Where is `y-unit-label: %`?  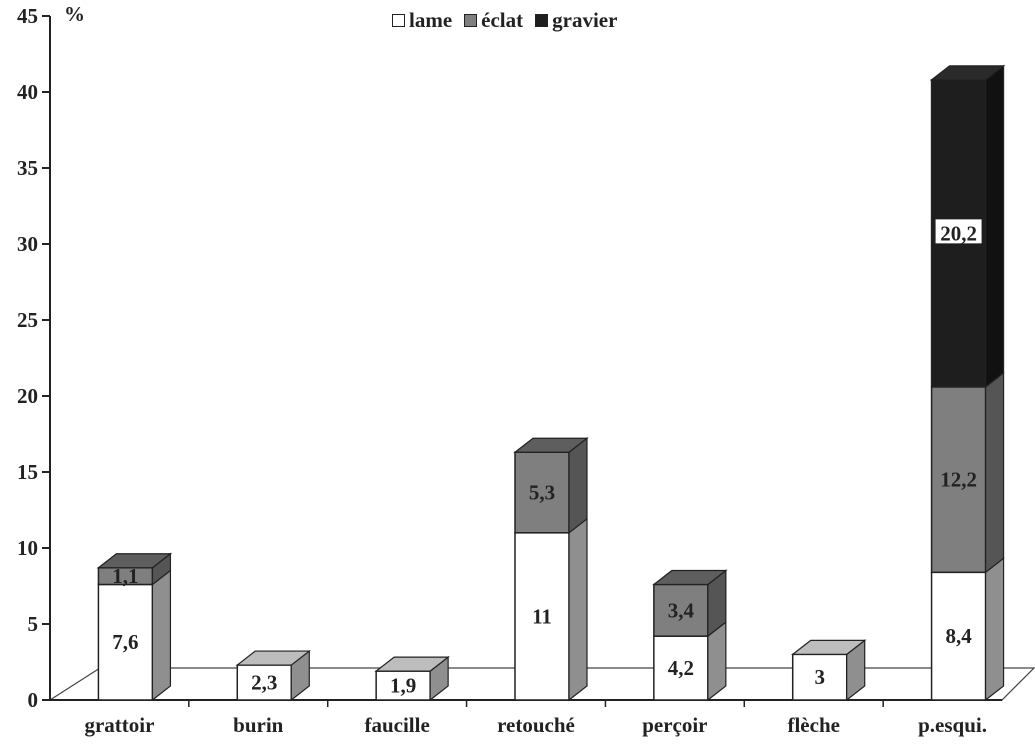
y-unit-label: % is located at coordinates (74, 14).